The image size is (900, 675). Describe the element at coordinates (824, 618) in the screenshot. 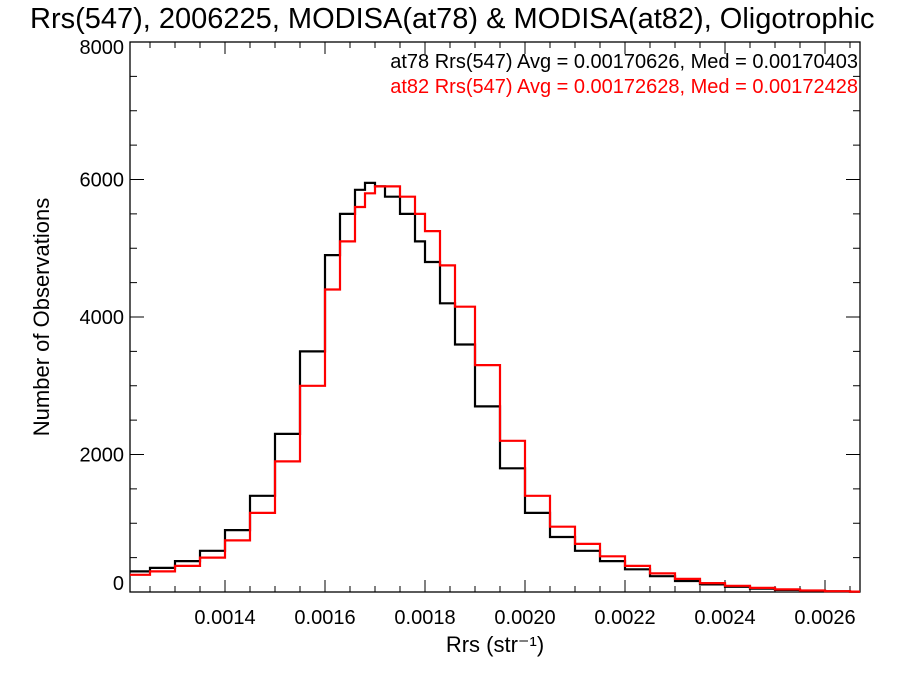

I see `x-tick-label: 0.0026` at that location.